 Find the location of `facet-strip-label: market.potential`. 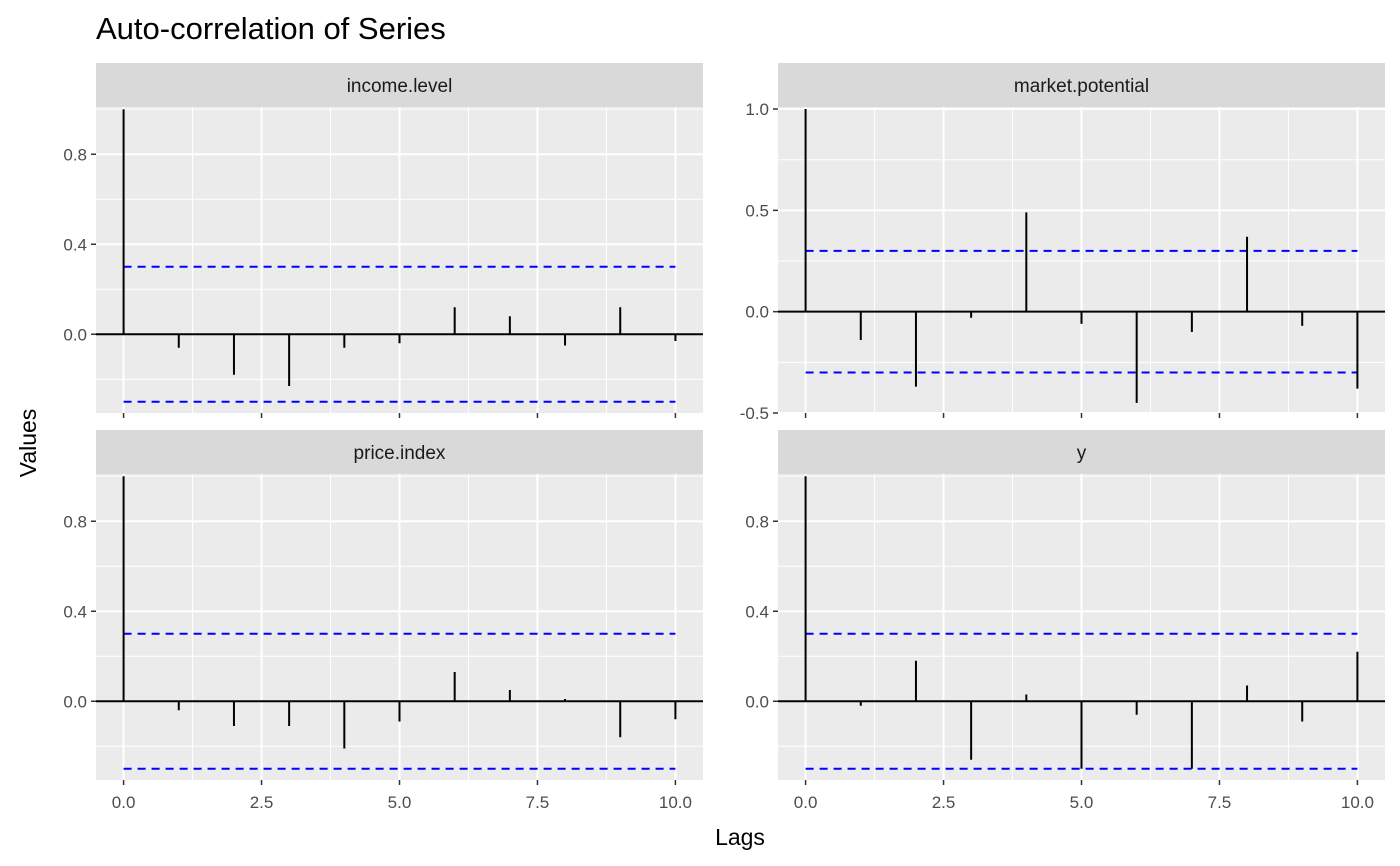

facet-strip-label: market.potential is located at coordinates (1081, 86).